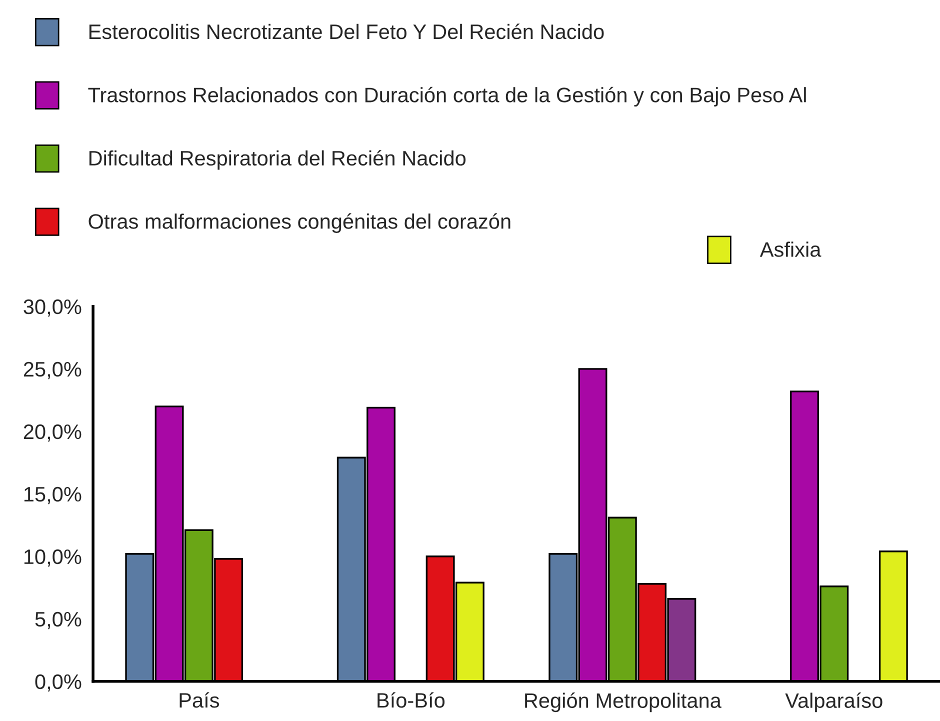 This screenshot has width=940, height=721. What do you see at coordinates (200, 700) in the screenshot?
I see `x-tick-label: País` at bounding box center [200, 700].